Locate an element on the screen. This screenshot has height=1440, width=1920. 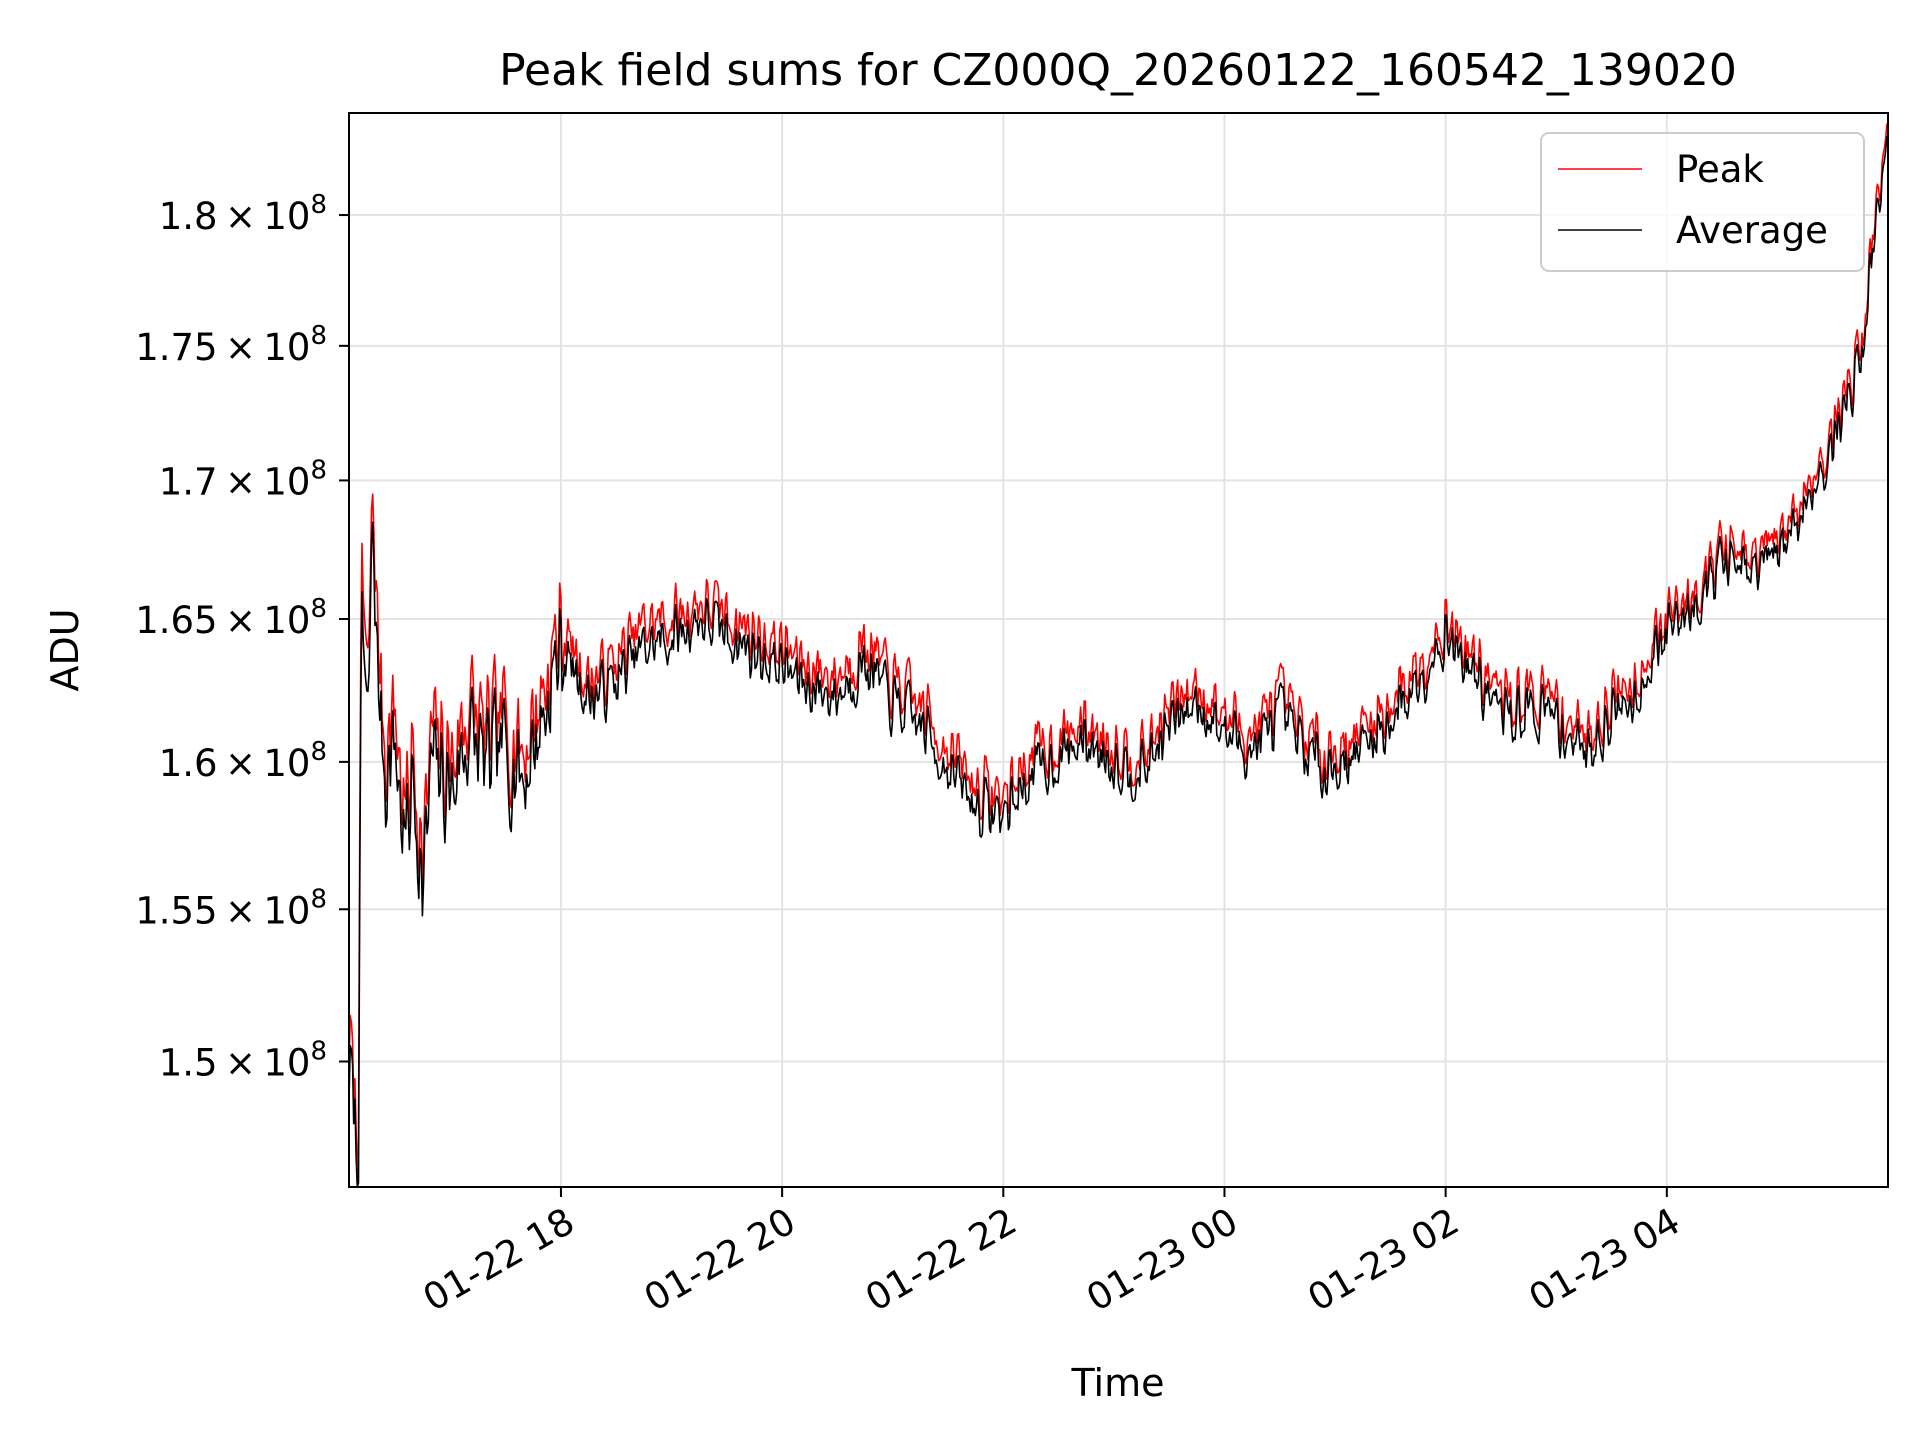
legend: Peak Average is located at coordinates (1702, 202).